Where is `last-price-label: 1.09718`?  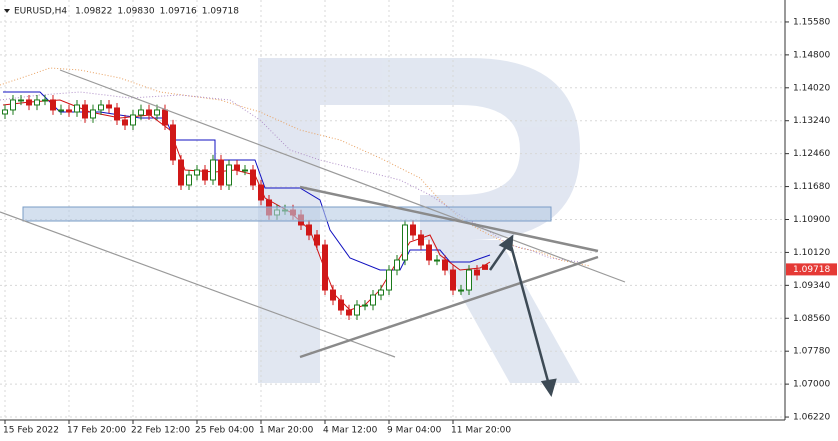
last-price-label: 1.09718 is located at coordinates (811, 270).